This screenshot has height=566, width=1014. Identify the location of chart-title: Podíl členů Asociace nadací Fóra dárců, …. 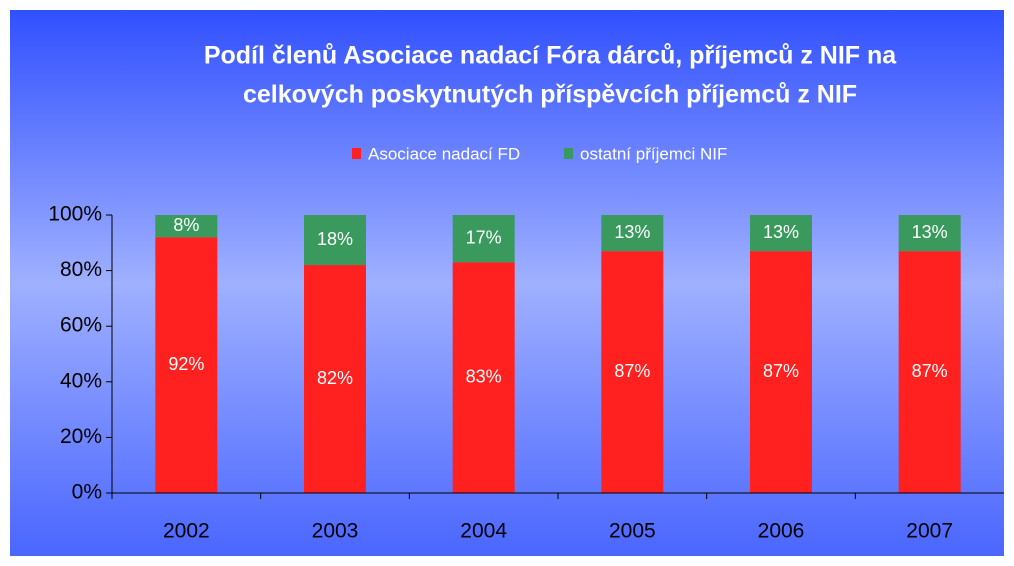
(550, 56).